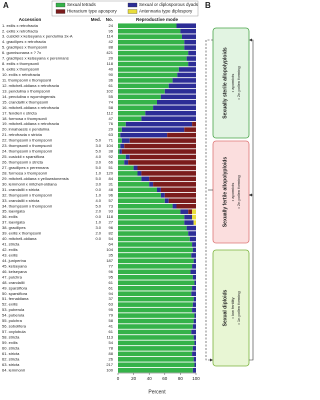 The image size is (320, 400). Describe the element at coordinates (134, 378) in the screenshot. I see `x-tick-label: 20` at that location.